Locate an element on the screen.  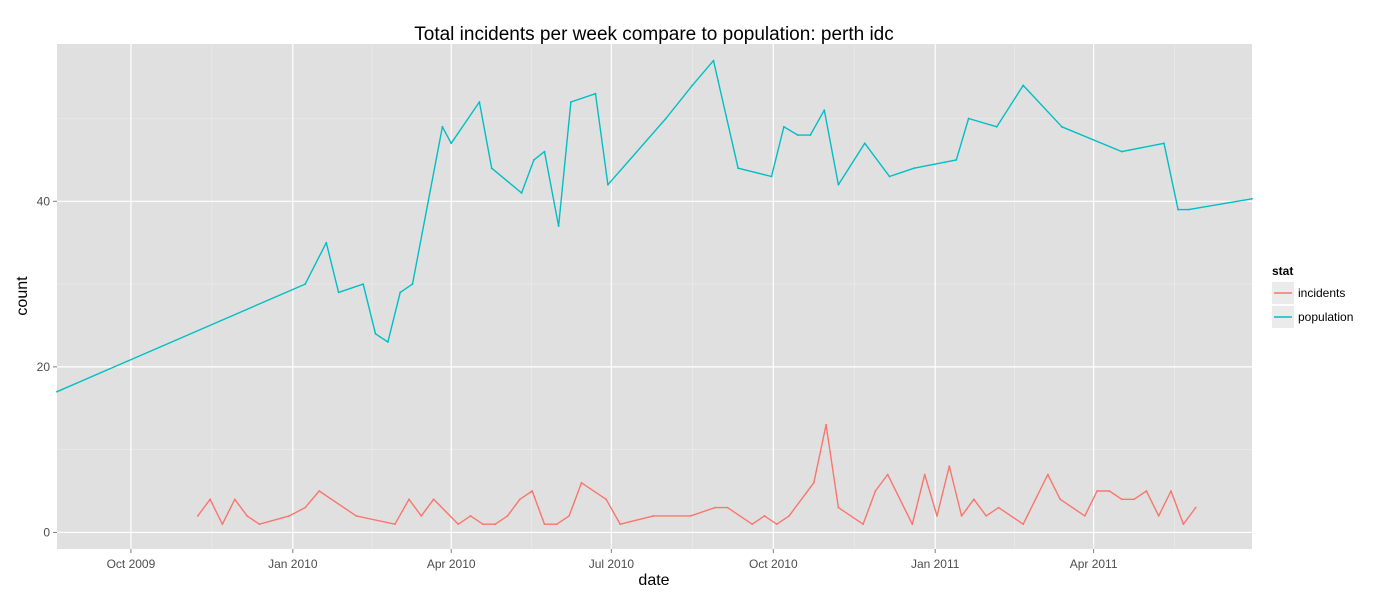
y-axis-title: count is located at coordinates (22, 296).